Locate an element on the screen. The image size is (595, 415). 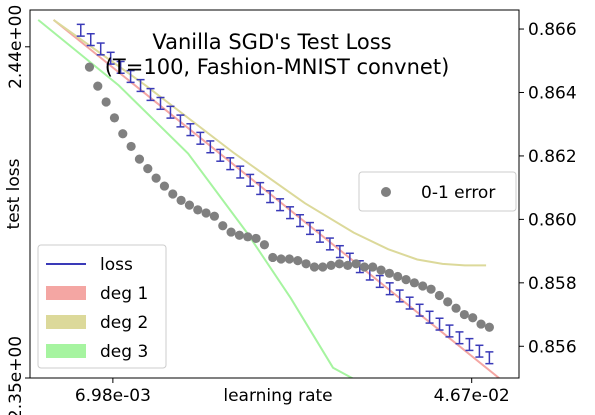
legend-entry-loss: loss is located at coordinates (89, 265).